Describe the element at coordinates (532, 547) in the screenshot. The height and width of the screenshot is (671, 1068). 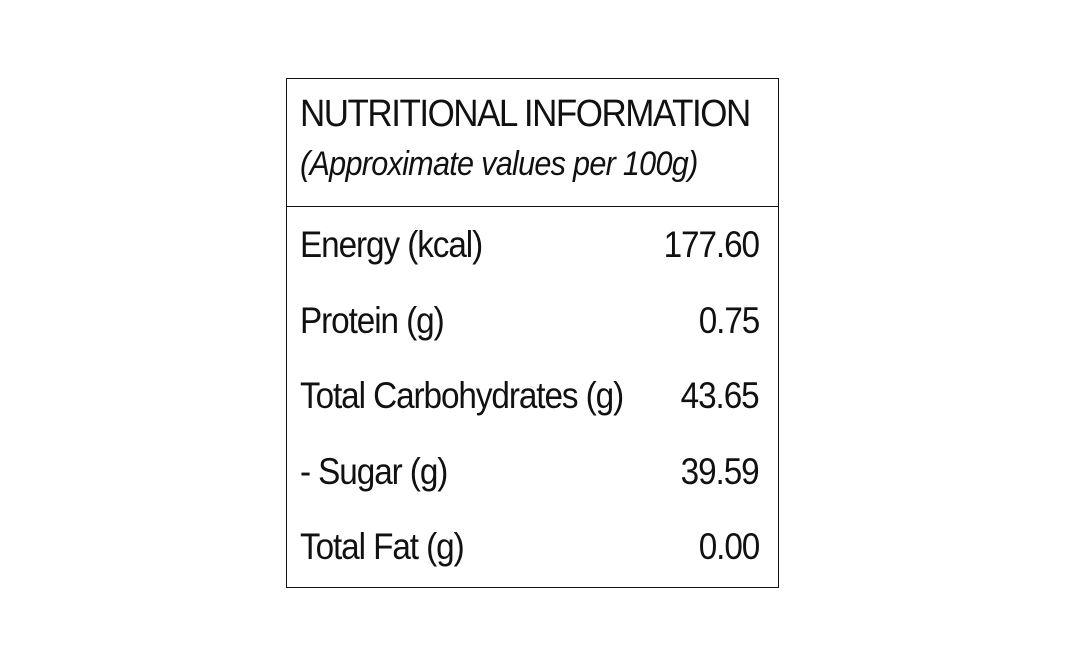
I see `nutrition-row-fat: Total Fat (g) 0.00` at that location.